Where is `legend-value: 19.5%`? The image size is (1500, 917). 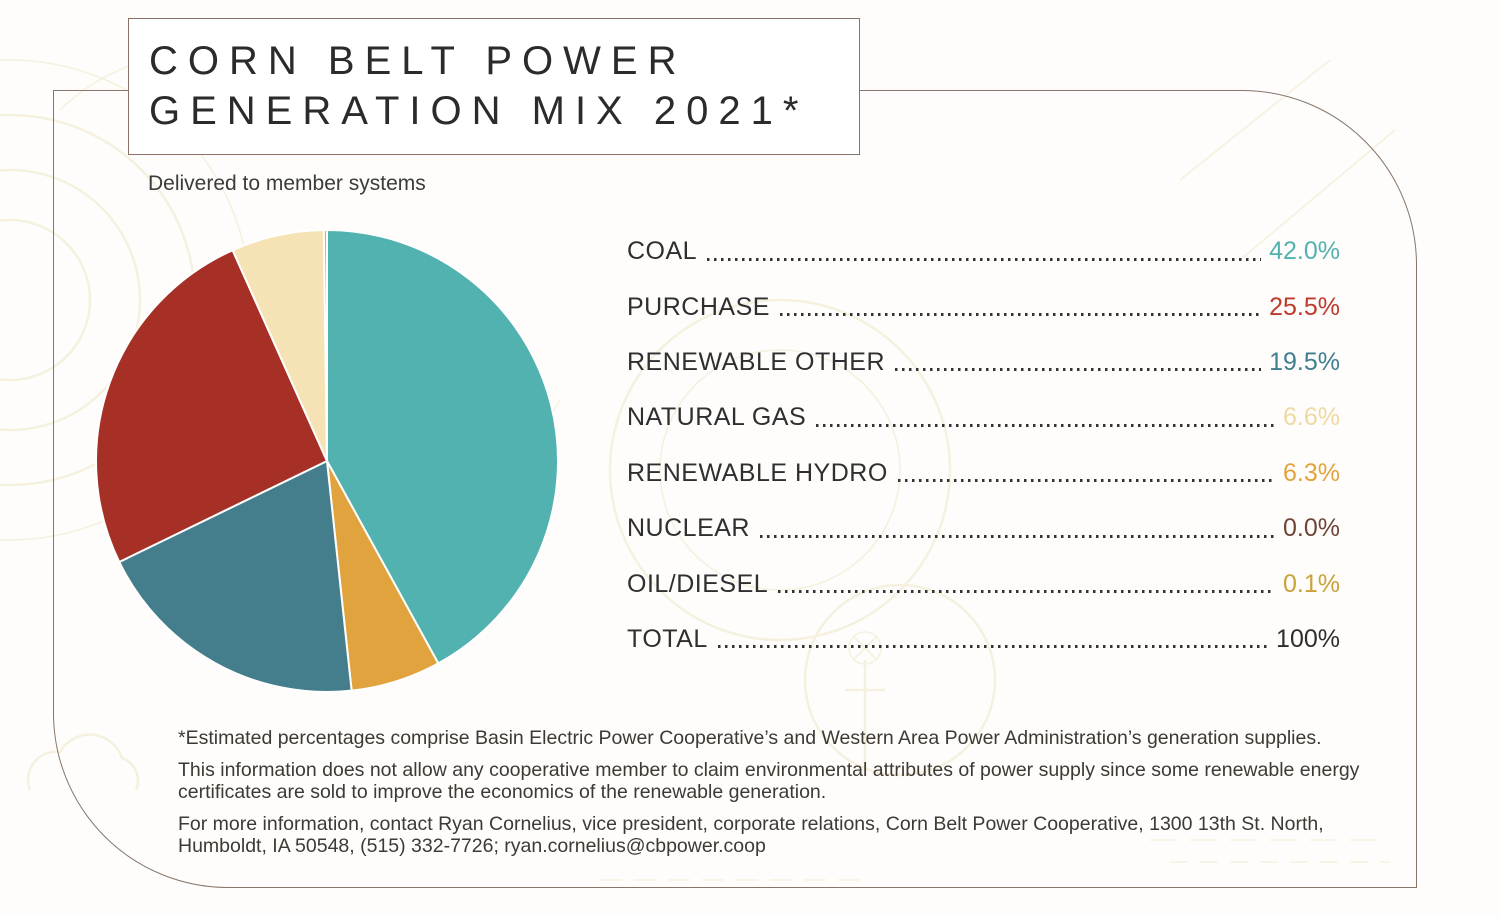
legend-value: 19.5% is located at coordinates (1304, 361).